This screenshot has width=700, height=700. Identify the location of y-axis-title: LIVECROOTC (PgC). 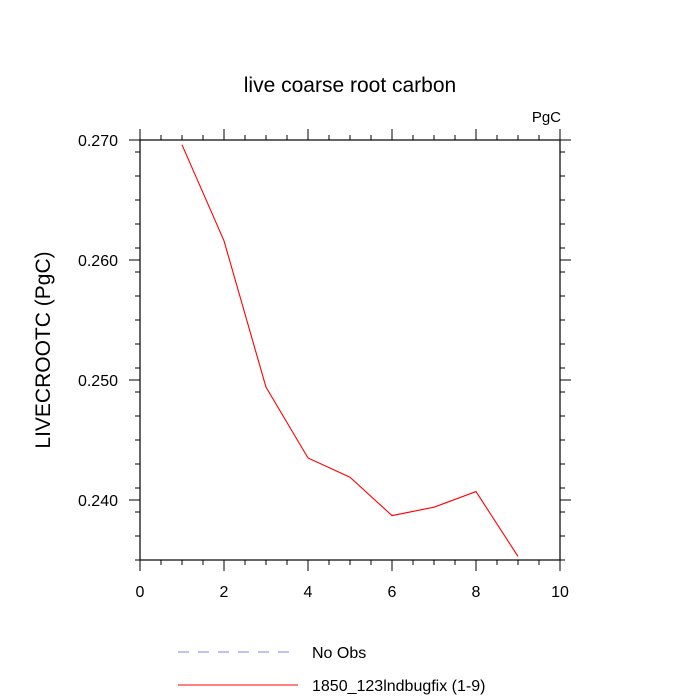
(43, 349).